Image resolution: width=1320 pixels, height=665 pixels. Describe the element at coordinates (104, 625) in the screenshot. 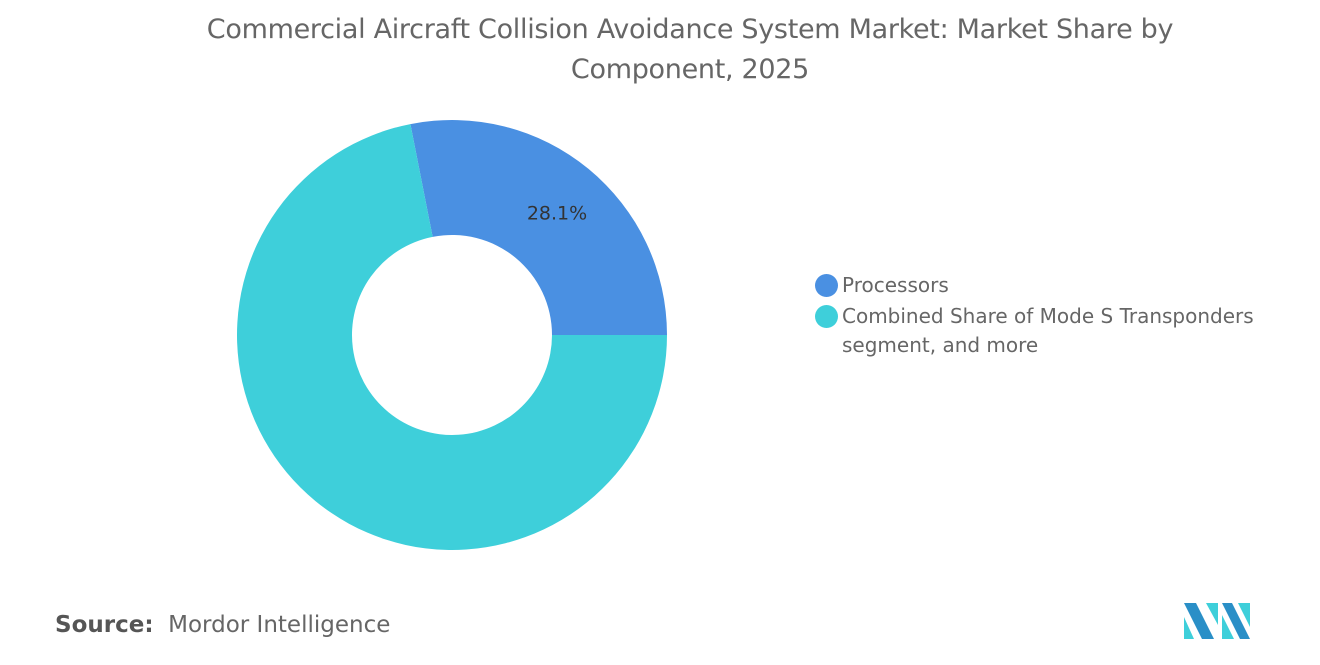

I see `source-label: Source:` at that location.